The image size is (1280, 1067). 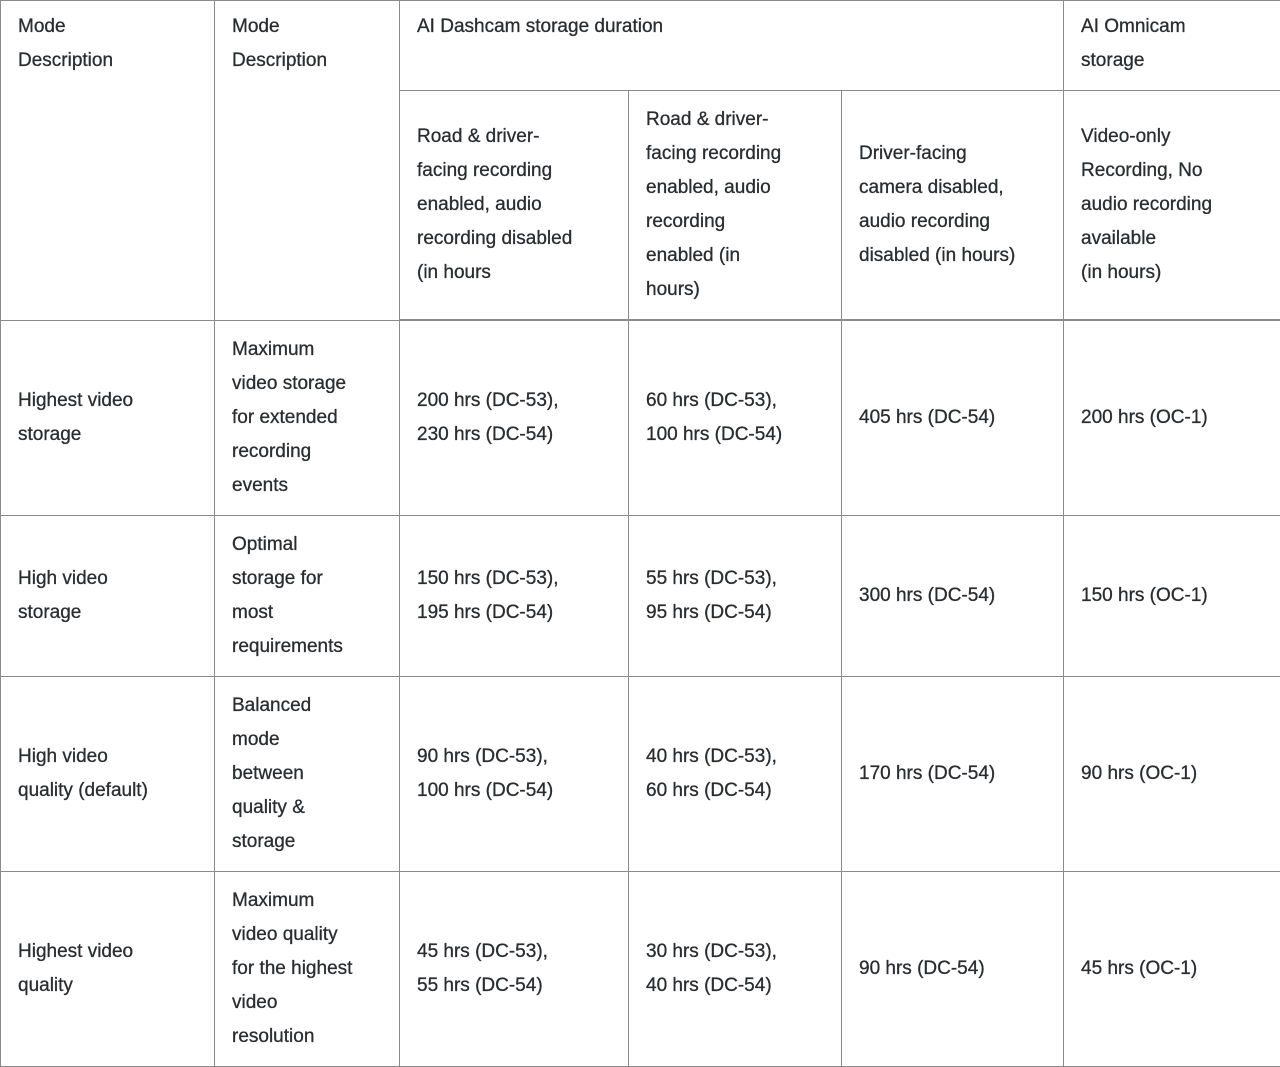 I want to click on cell-description: Optimal storage for most requirements, so click(x=307, y=595).